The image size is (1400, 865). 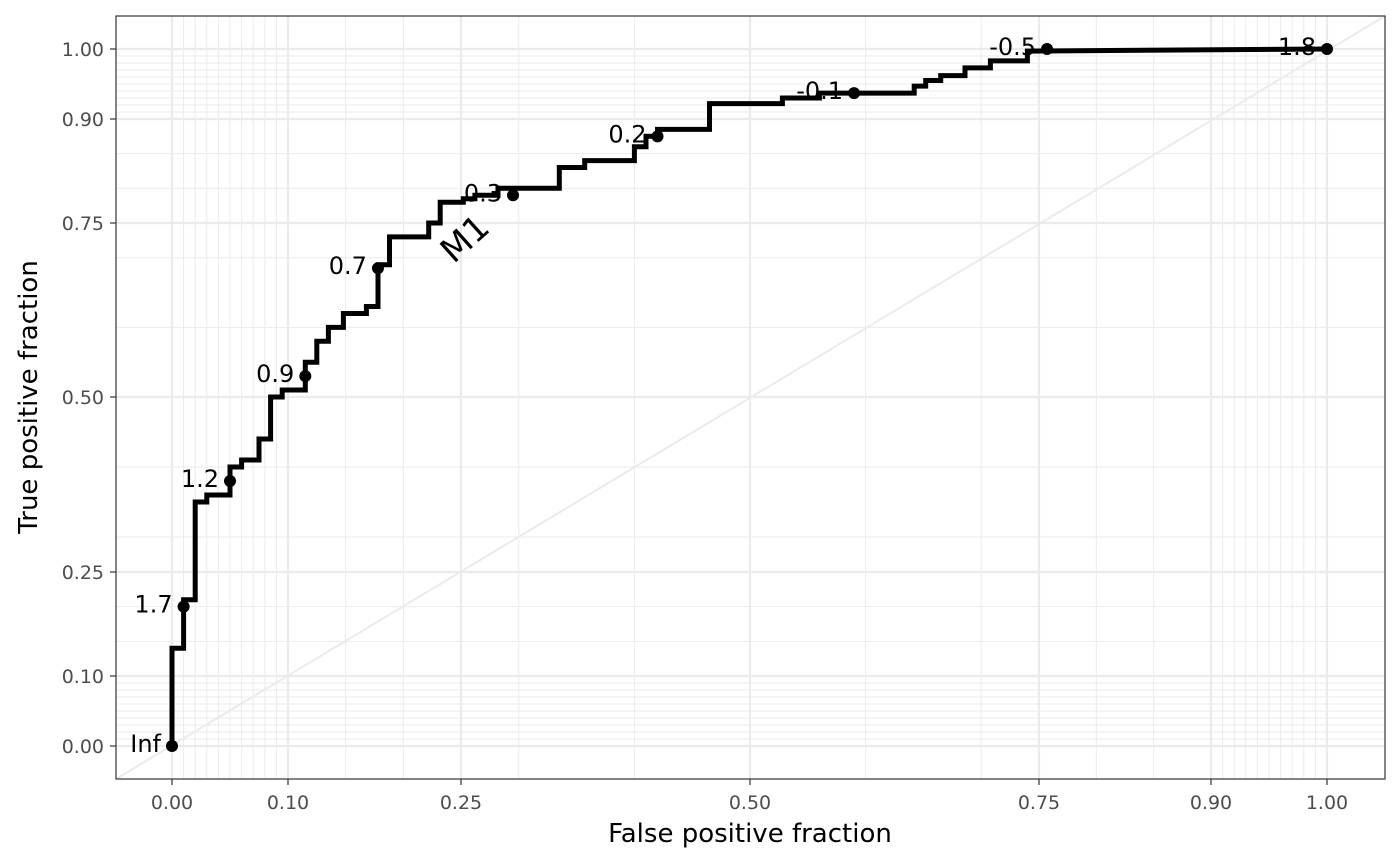 I want to click on cutoff-label: 1.2, so click(x=200, y=479).